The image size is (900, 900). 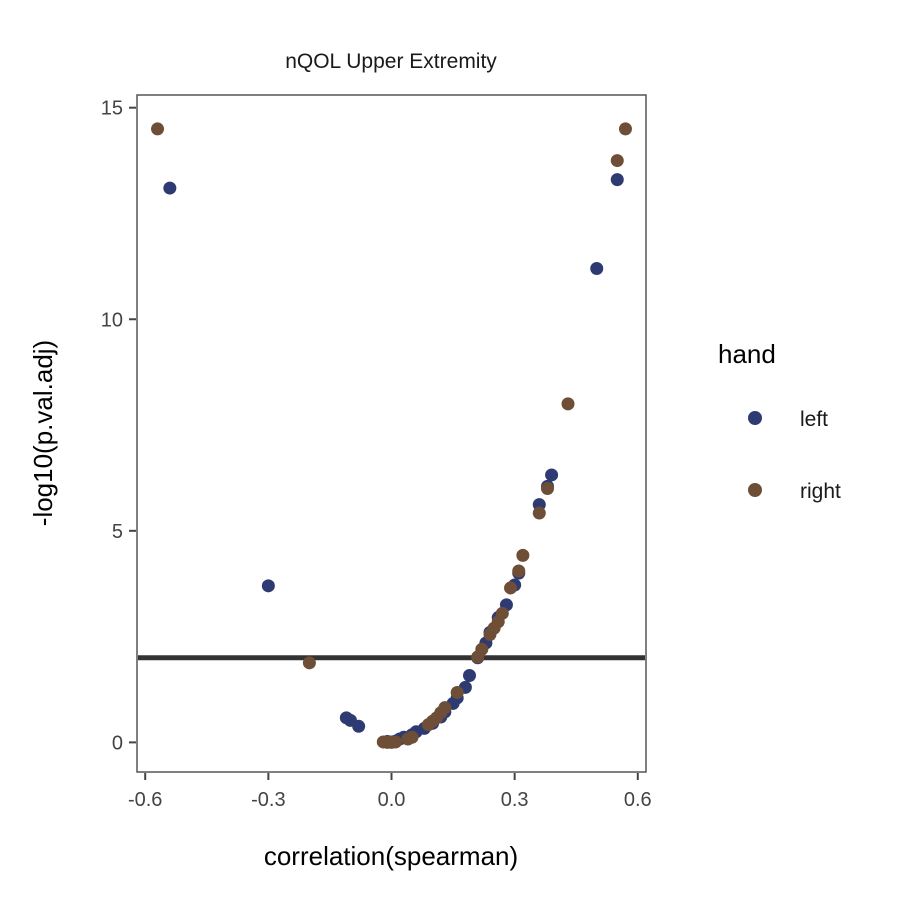 What do you see at coordinates (391, 61) in the screenshot?
I see `chart-title: nQOL Upper Extremity` at bounding box center [391, 61].